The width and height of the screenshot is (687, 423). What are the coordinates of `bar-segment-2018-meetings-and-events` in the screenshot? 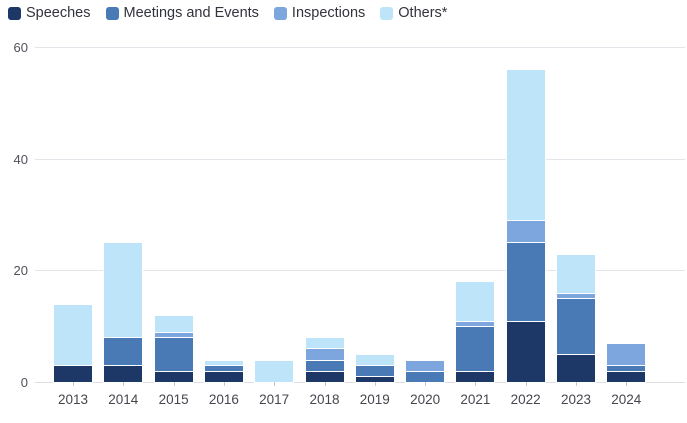 It's located at (324, 365).